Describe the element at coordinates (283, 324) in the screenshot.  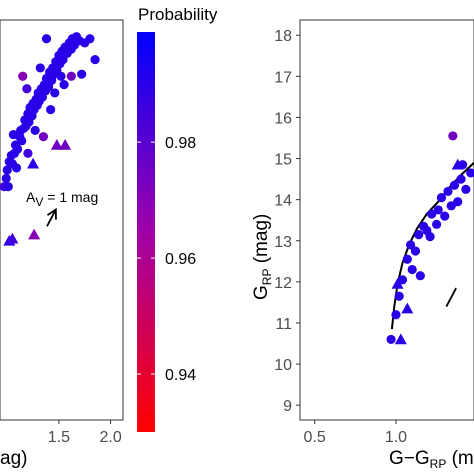
I see `y-tick-label: 11` at that location.